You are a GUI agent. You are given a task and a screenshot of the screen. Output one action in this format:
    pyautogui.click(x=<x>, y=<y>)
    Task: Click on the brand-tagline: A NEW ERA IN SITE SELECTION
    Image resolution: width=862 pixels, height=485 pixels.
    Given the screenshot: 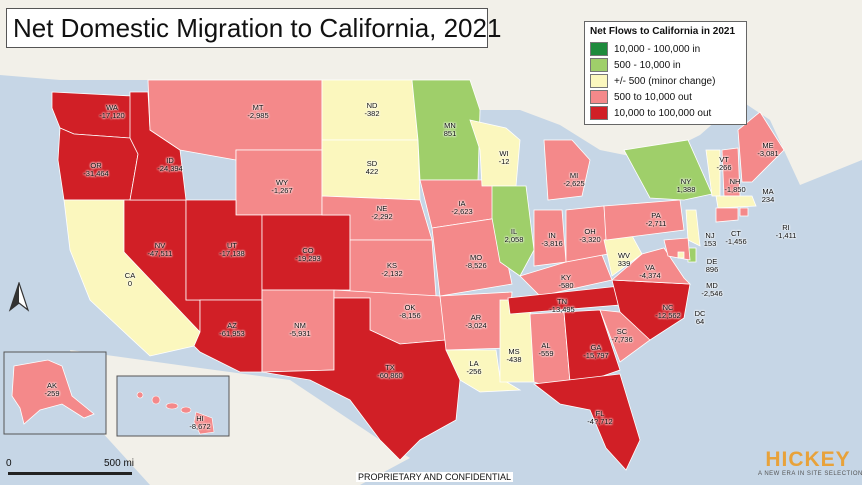 What is the action you would take?
    pyautogui.click(x=810, y=474)
    